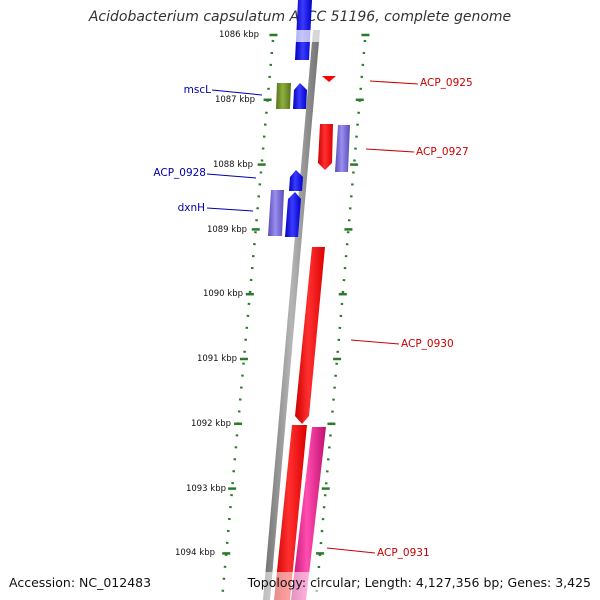 The width and height of the screenshot is (600, 600). I want to click on left-dotted-ruler, so click(247, 319).